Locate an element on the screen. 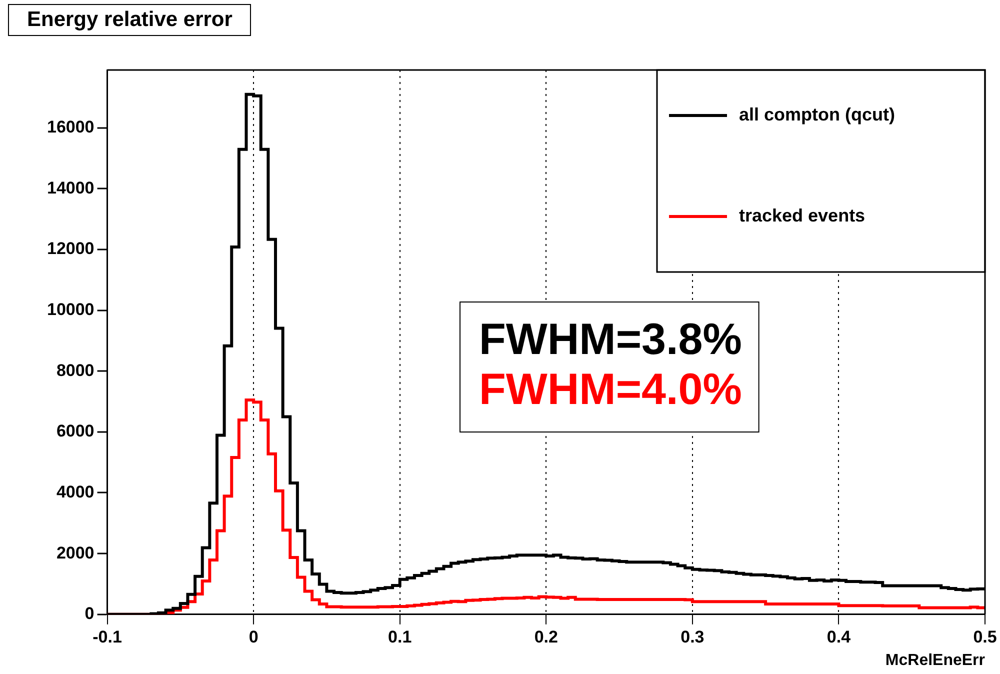  x-tick-label: 0.1 is located at coordinates (400, 636).